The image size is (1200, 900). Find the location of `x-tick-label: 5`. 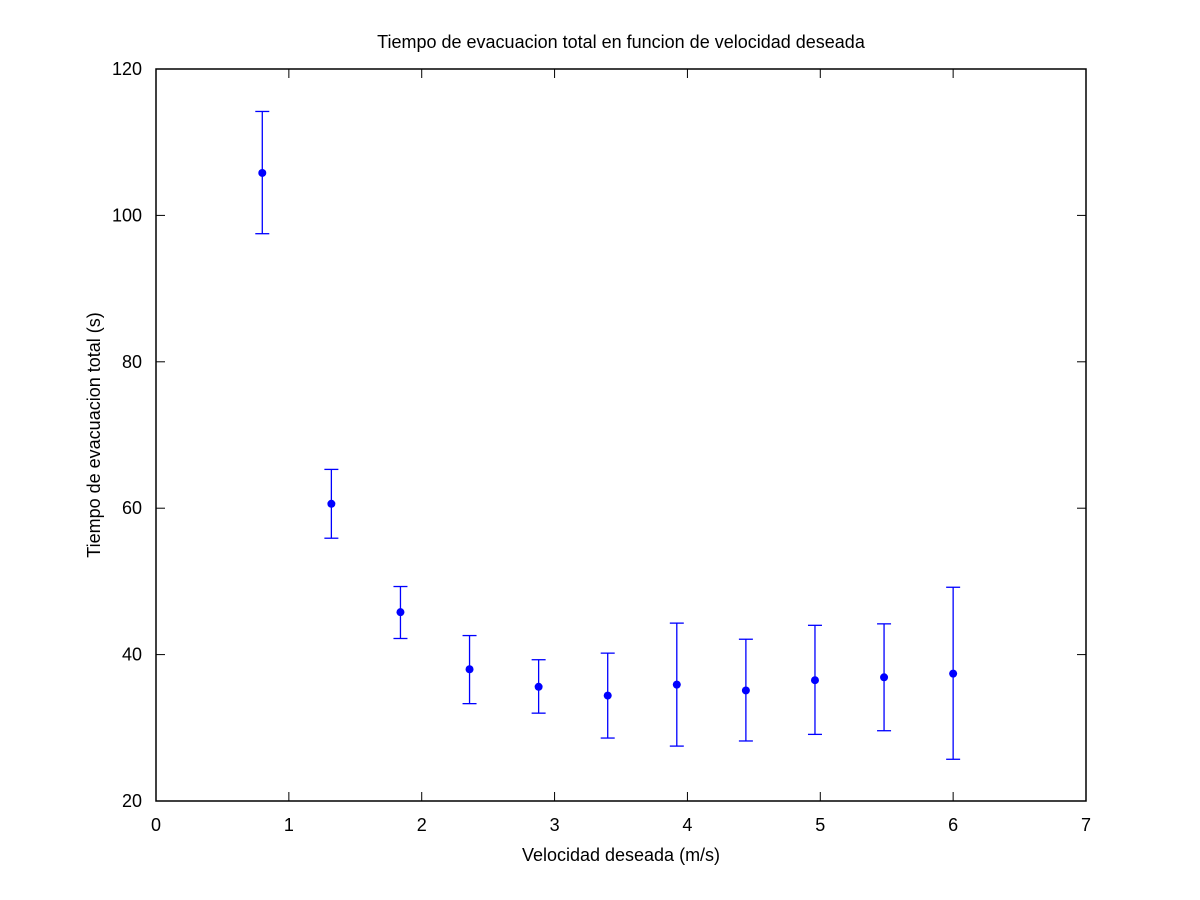

x-tick-label: 5 is located at coordinates (820, 825).